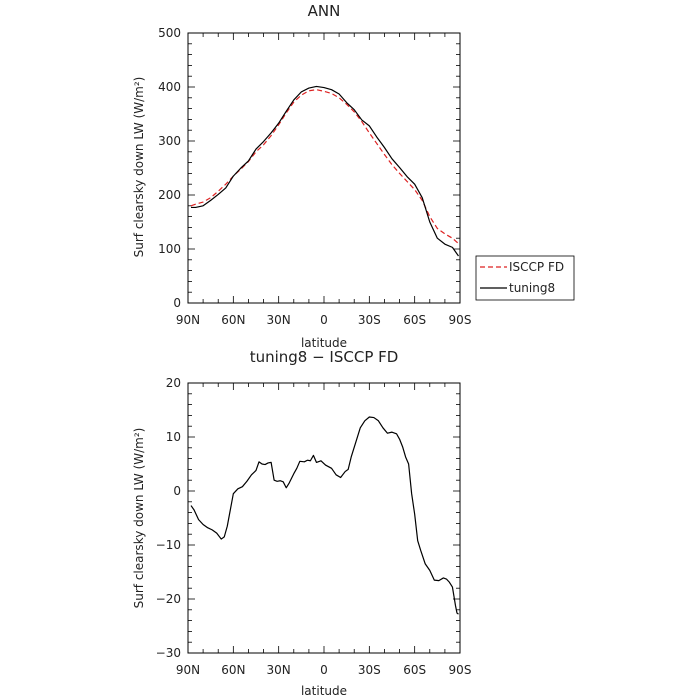 Image resolution: width=700 pixels, height=700 pixels. I want to click on series-line-isccp-fd, so click(324, 167).